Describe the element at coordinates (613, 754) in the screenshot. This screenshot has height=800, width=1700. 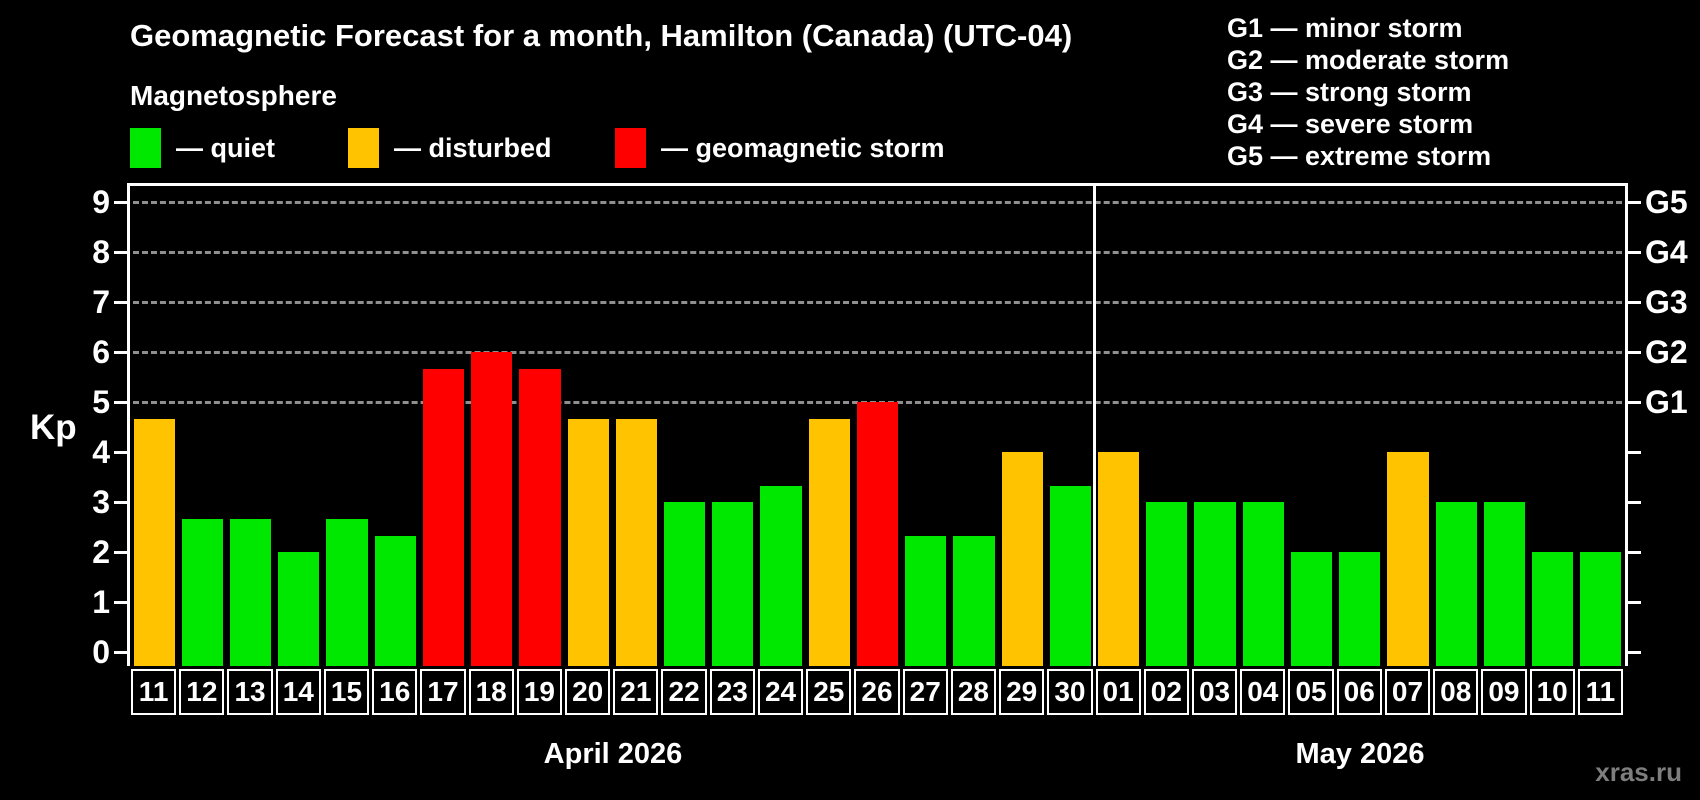
I see `month-label-april: April 2026` at that location.